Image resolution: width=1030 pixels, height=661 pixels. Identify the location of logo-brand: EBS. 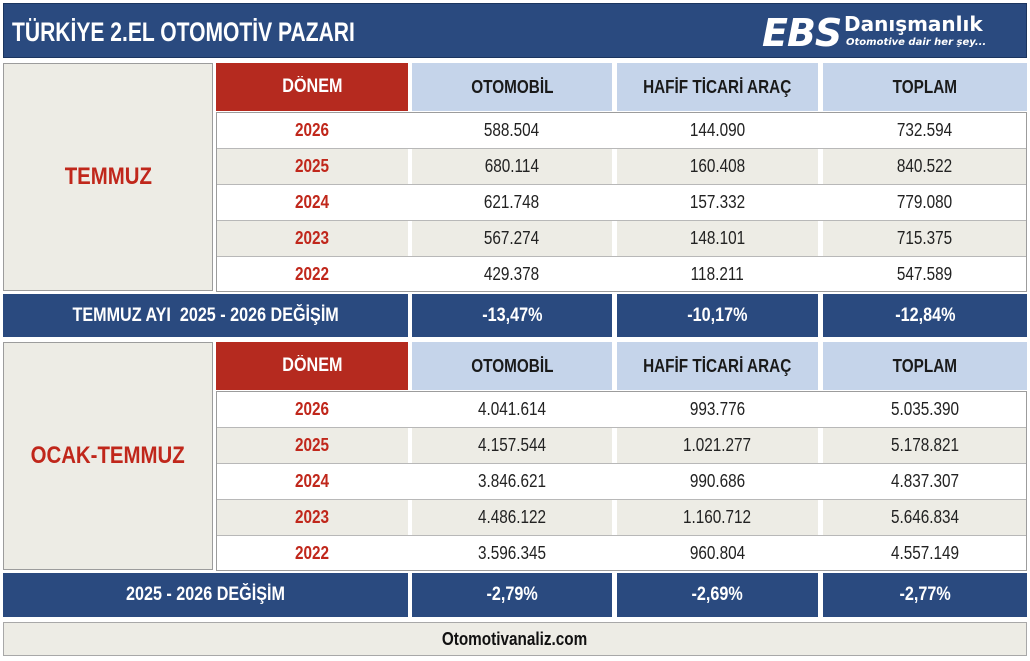
(802, 33).